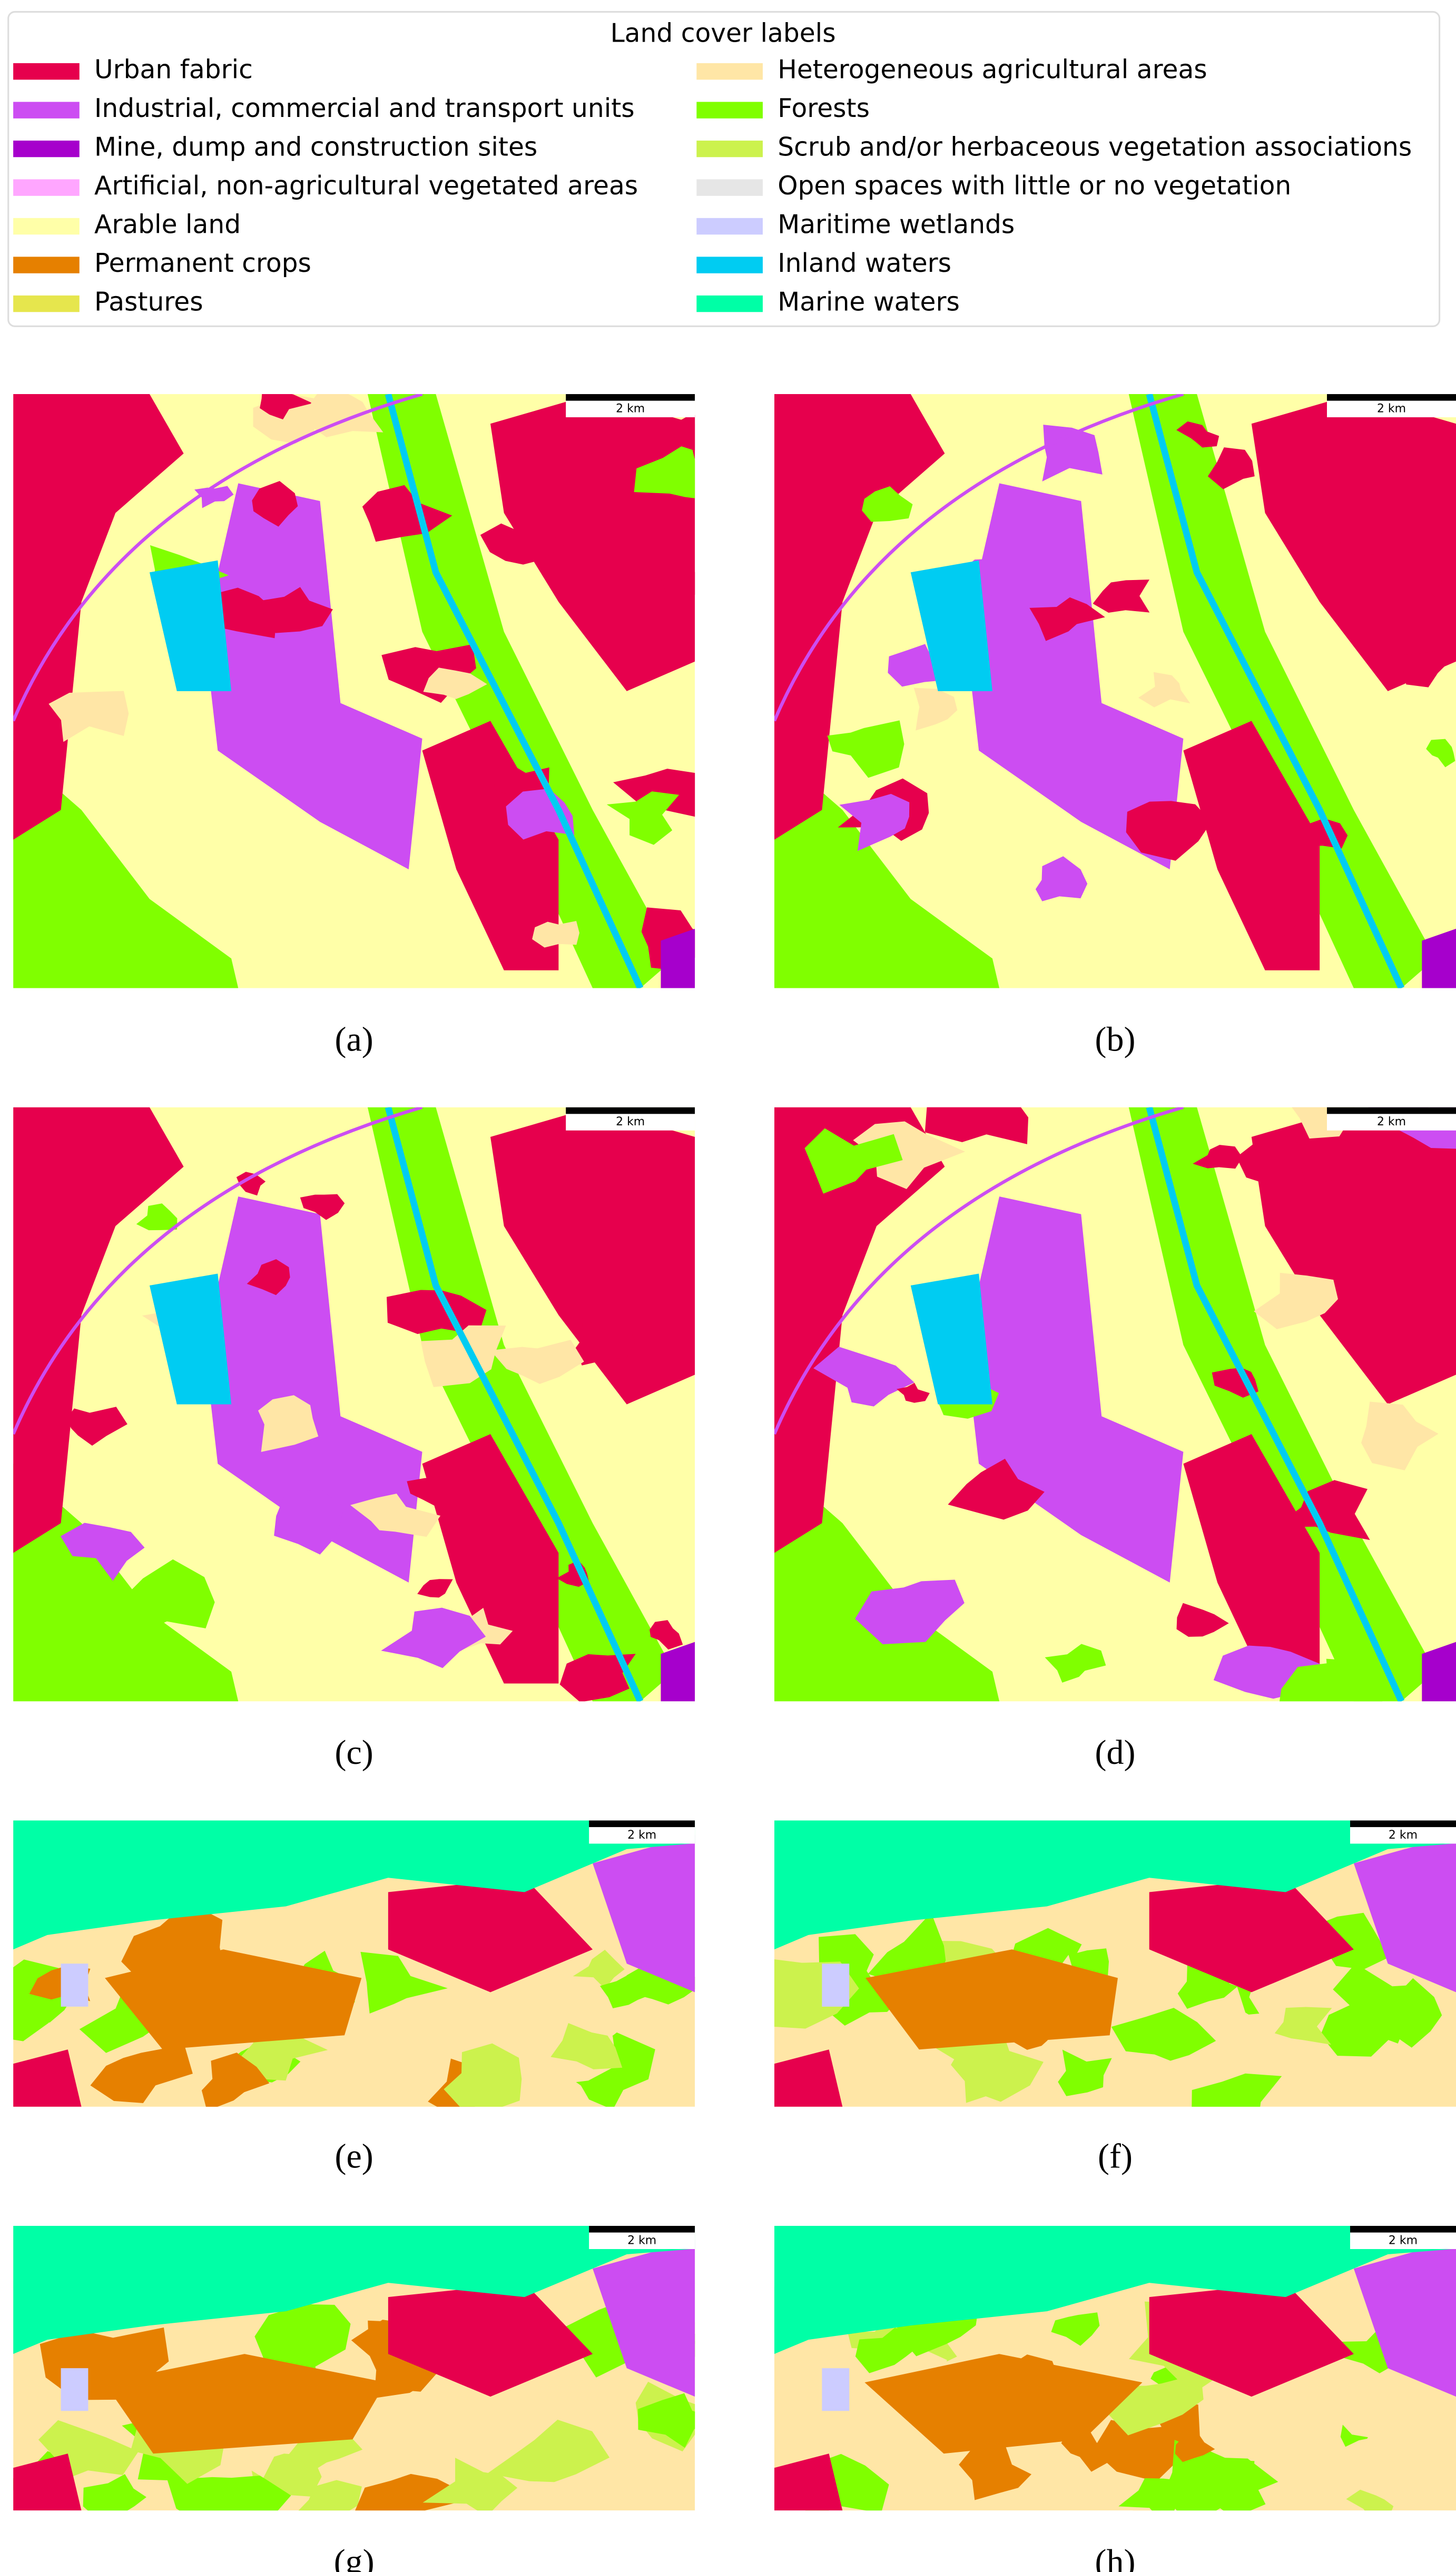  Describe the element at coordinates (149, 303) in the screenshot. I see `legend-label: Pastures` at that location.